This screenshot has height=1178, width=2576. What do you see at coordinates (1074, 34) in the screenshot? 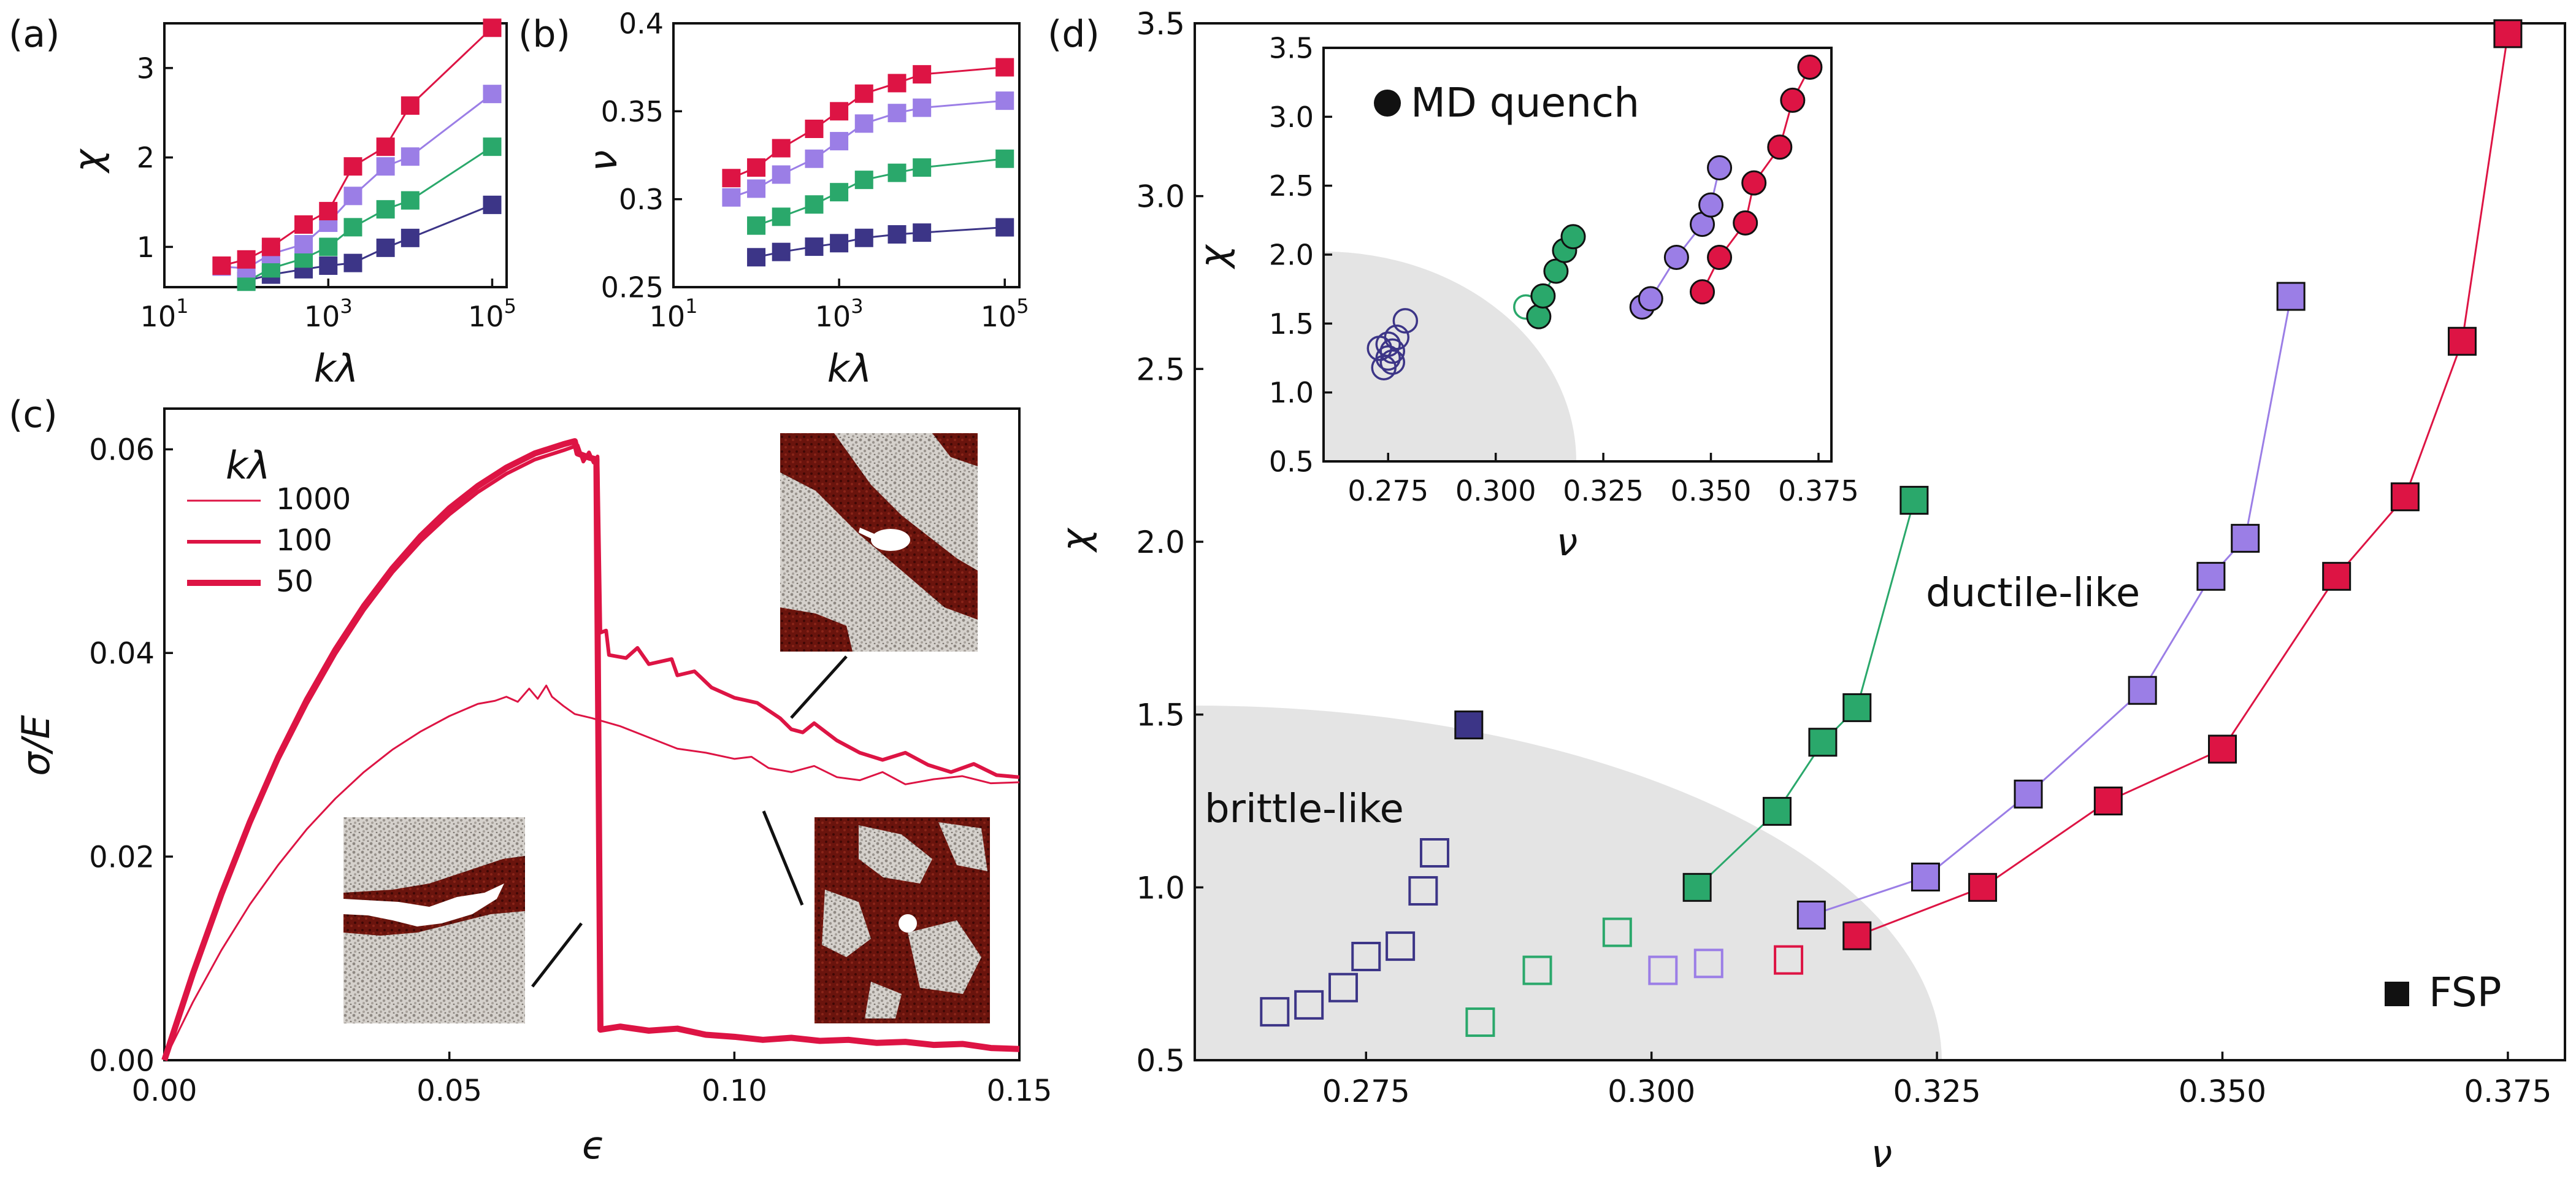
I see `panel-label-d: (d)` at bounding box center [1074, 34].